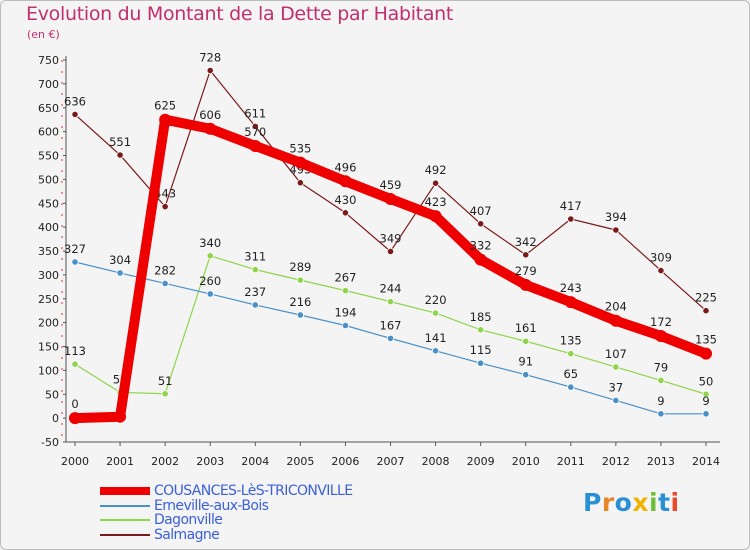  What do you see at coordinates (48, 299) in the screenshot?
I see `y-tick-label: 250` at bounding box center [48, 299].